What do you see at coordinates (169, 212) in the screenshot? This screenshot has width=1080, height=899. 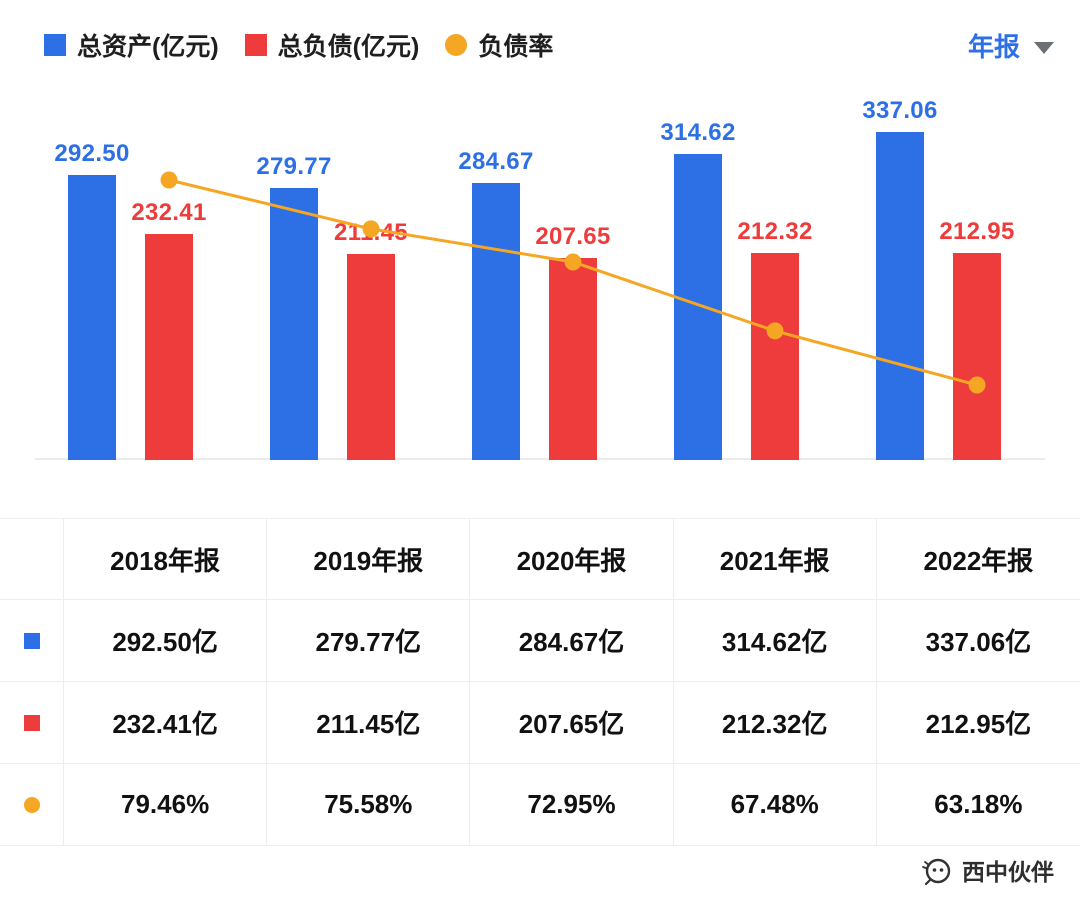 I see `liabilities-bar-value: 232.41` at bounding box center [169, 212].